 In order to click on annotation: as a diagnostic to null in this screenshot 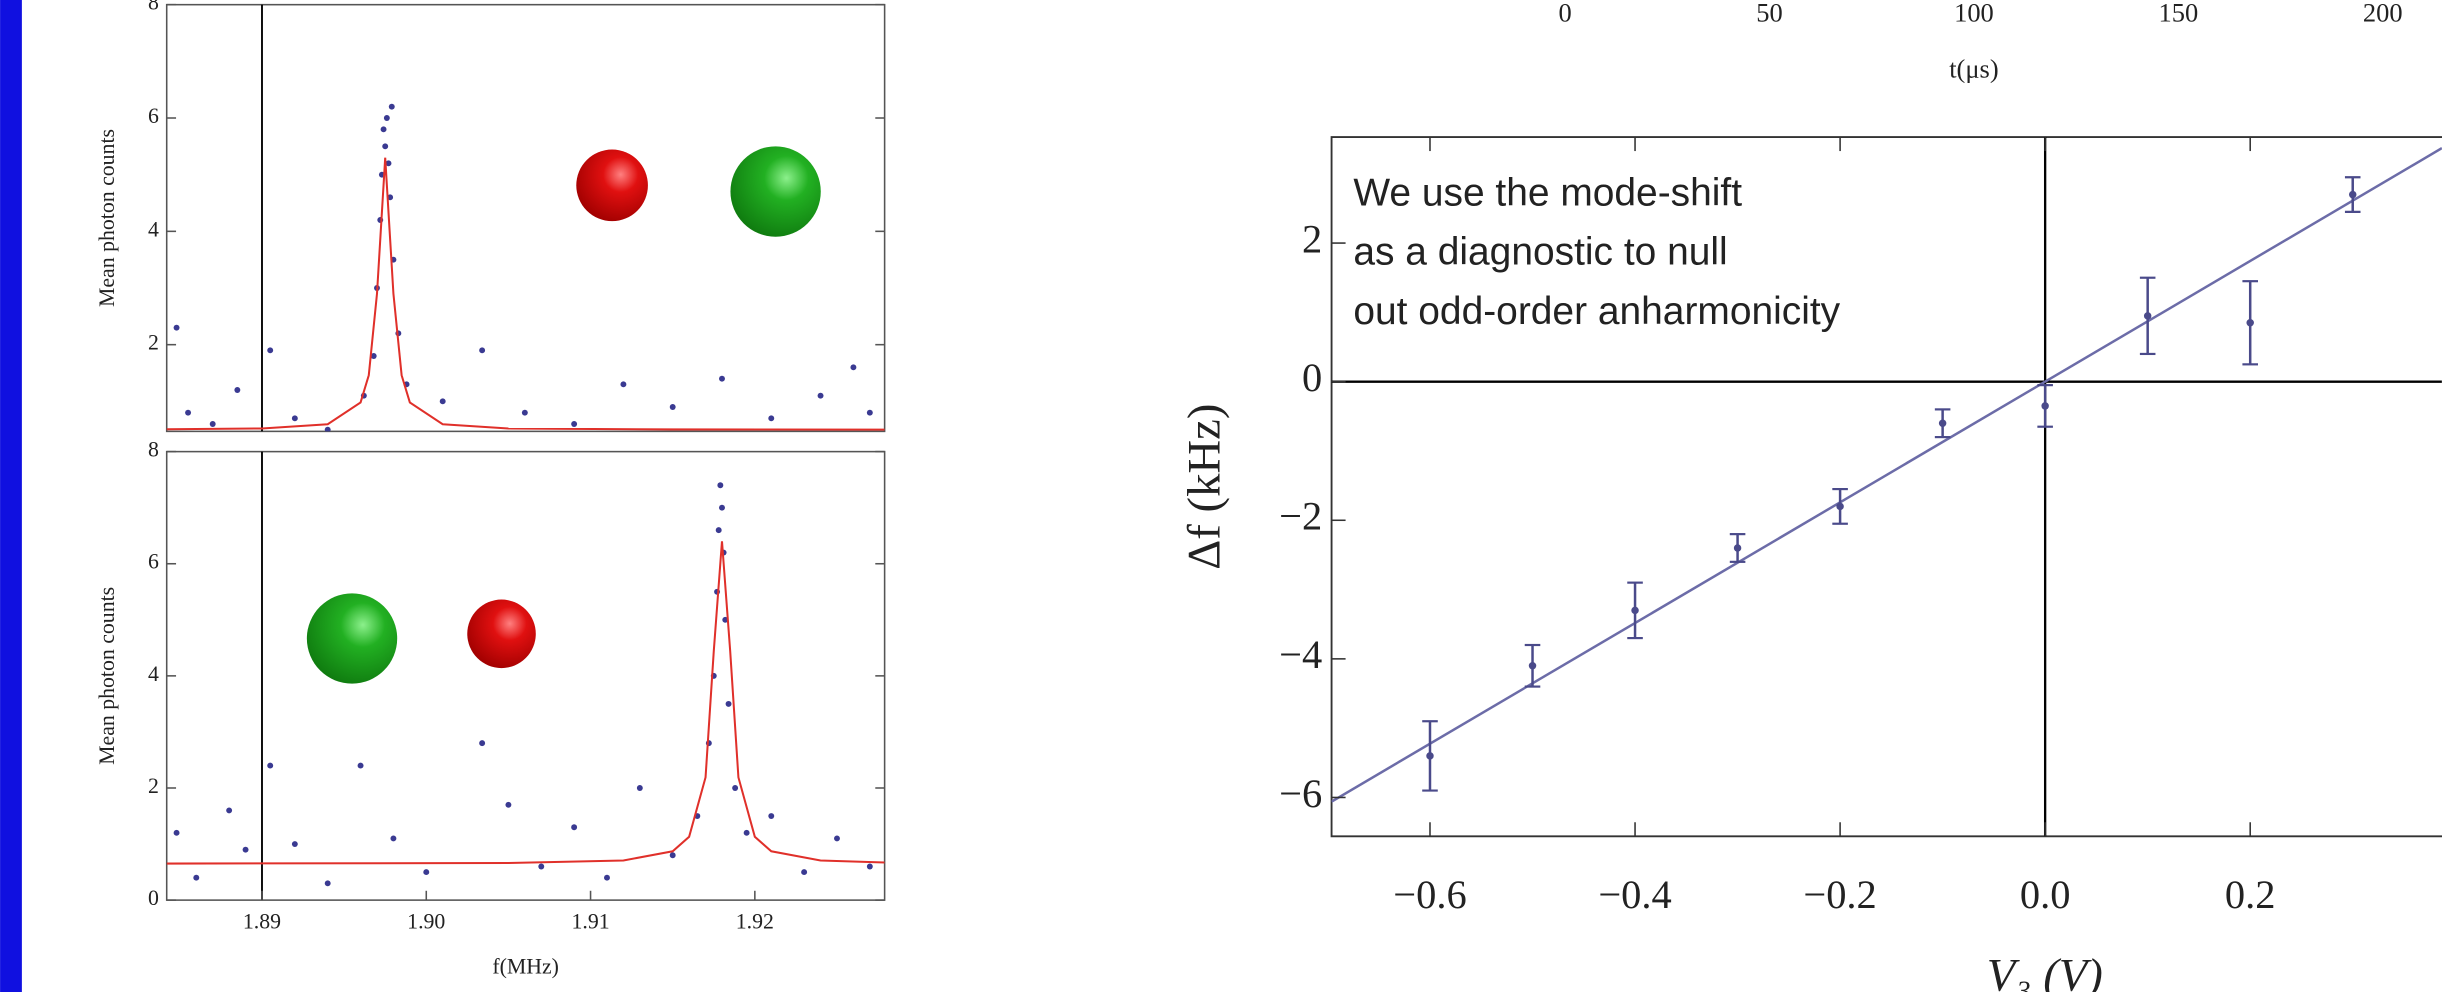, I will do `click(1540, 252)`.